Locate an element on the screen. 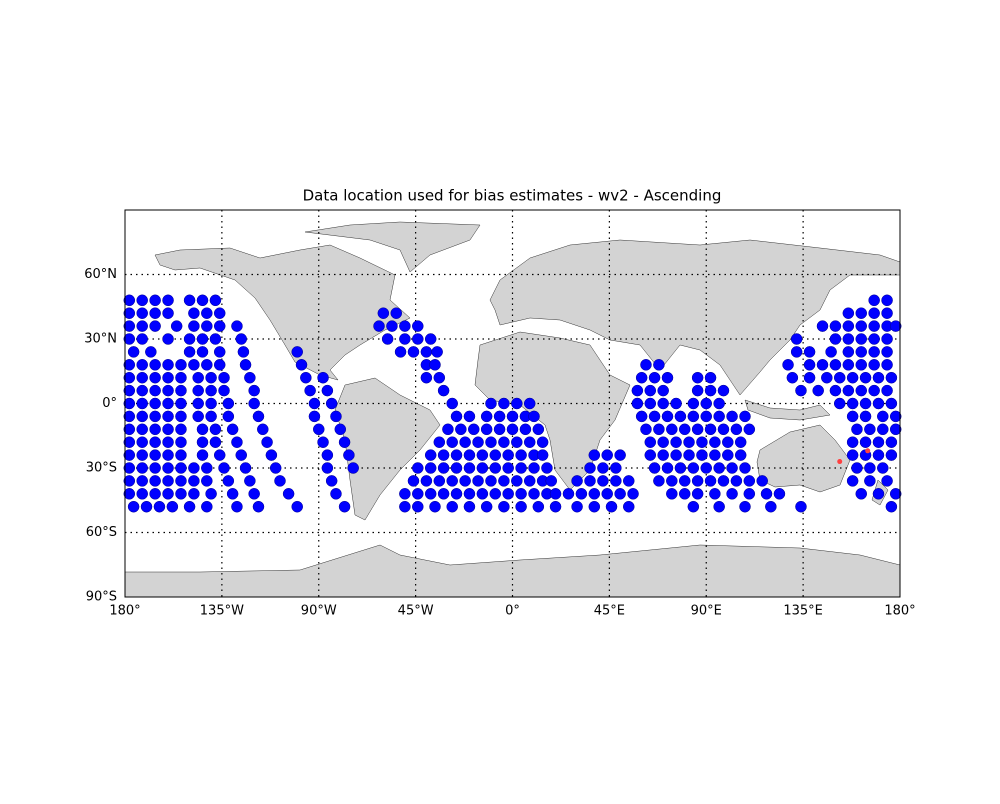 The height and width of the screenshot is (804, 1000). eurasia is located at coordinates (695, 317).